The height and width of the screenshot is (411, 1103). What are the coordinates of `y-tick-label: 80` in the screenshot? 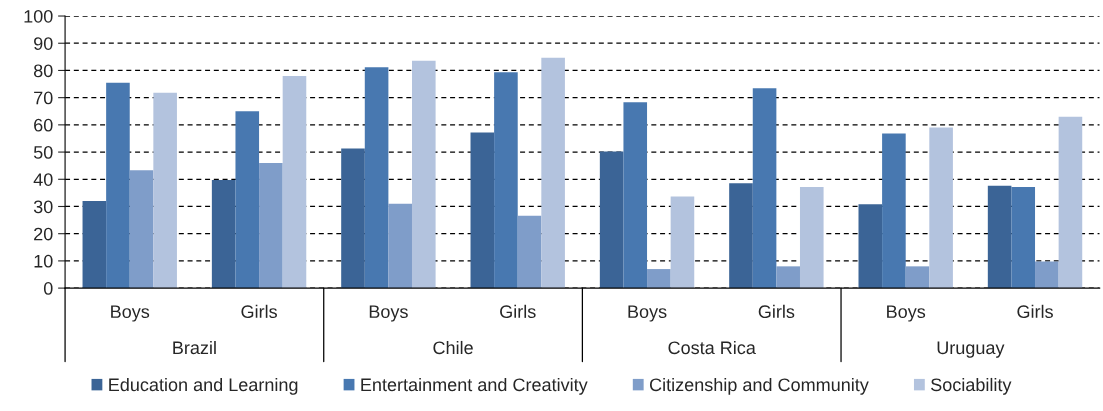 It's located at (43, 71).